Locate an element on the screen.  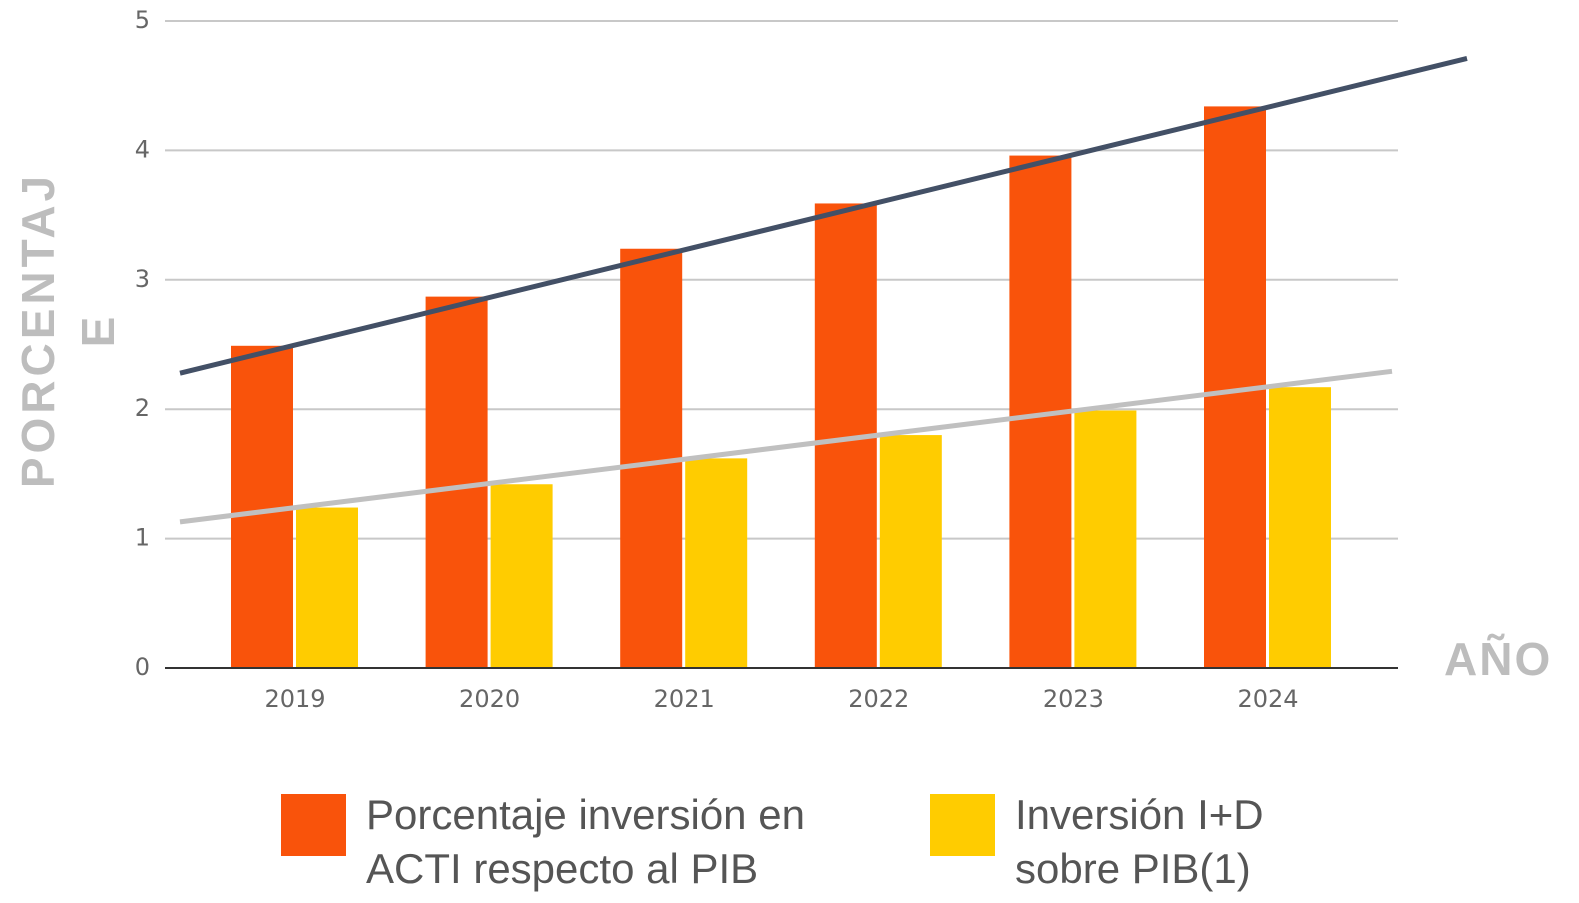
legend-label: Inversión I+D sobre PIB(1) is located at coordinates (1139, 841).